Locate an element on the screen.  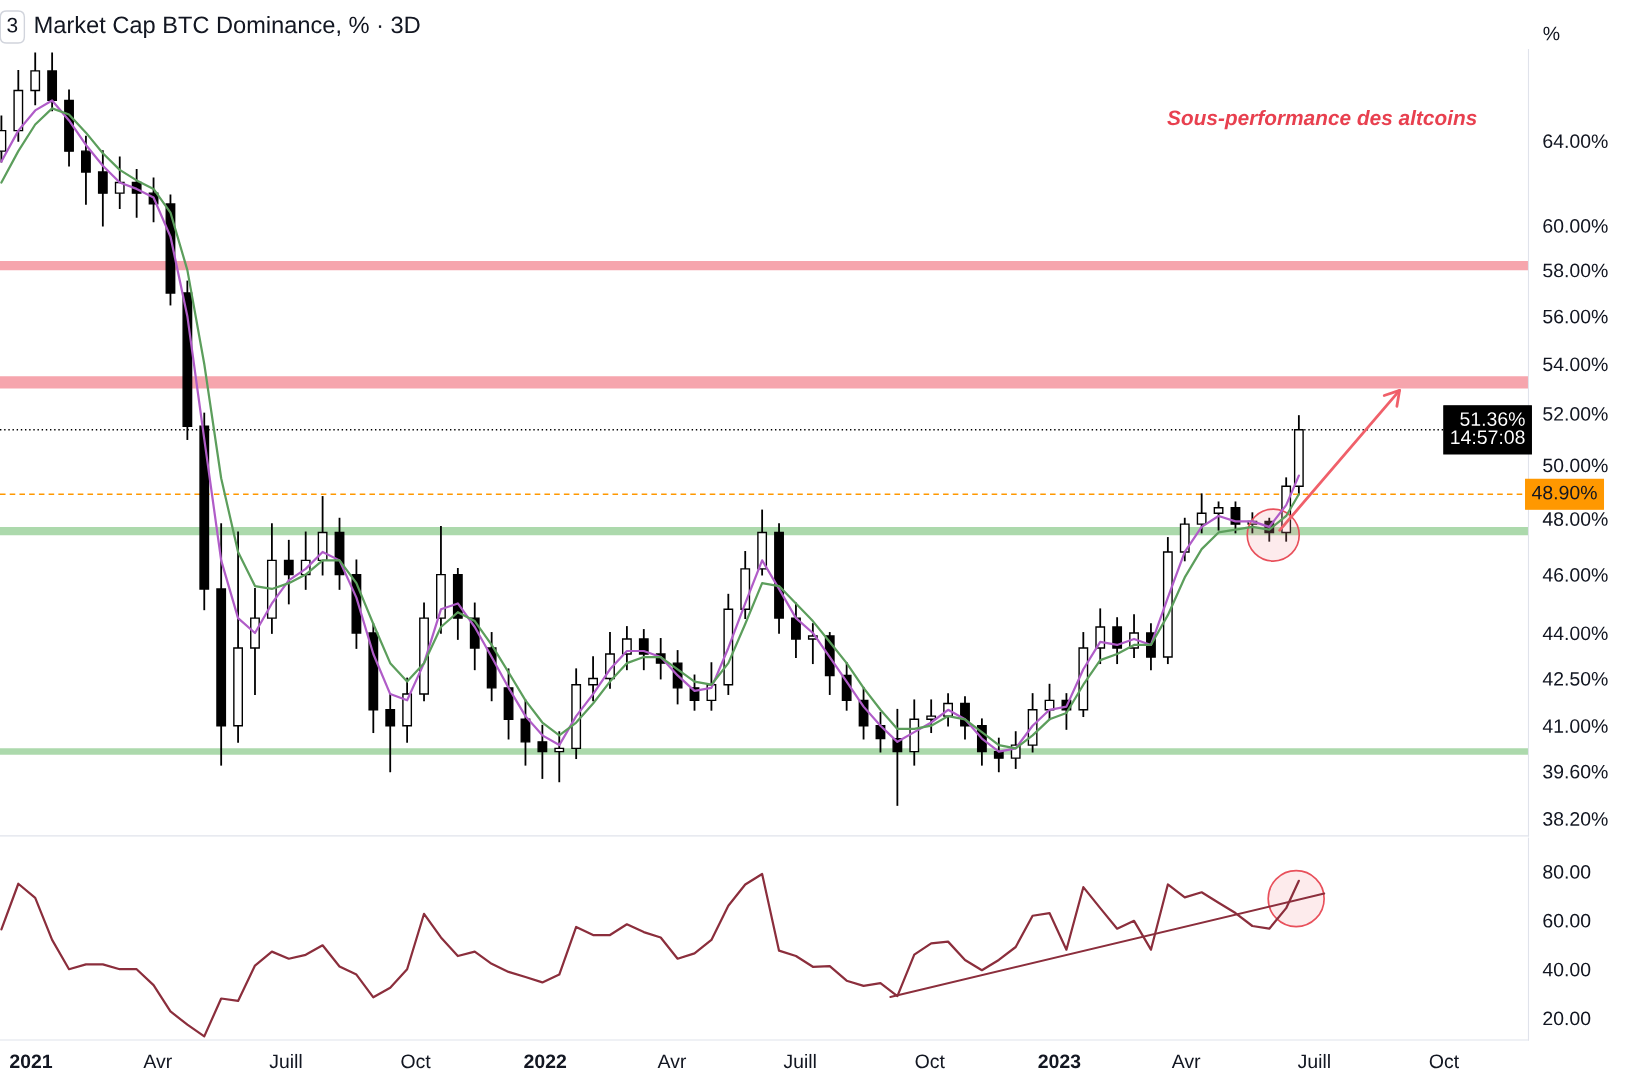
y-tick-label: 56.00% is located at coordinates (1575, 316).